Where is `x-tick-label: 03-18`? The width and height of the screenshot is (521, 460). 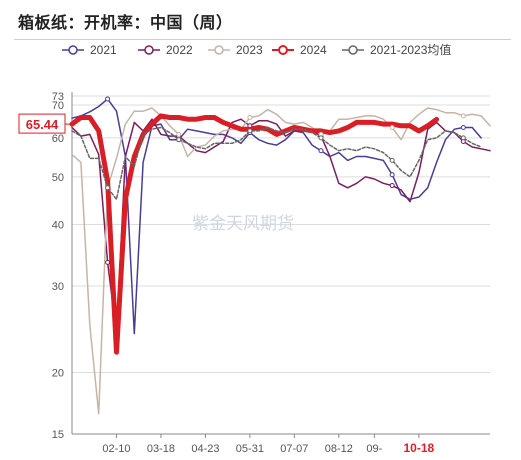 x-tick-label: 03-18 is located at coordinates (161, 449).